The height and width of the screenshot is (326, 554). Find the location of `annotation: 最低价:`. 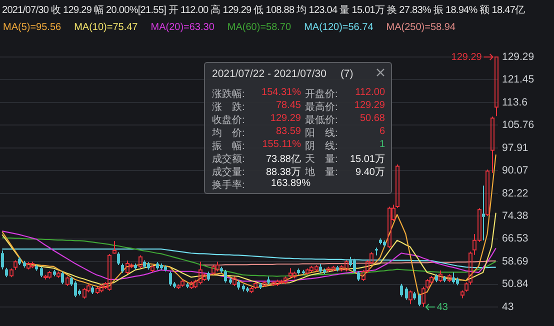

annotation: 最低价: is located at coordinates (321, 120).